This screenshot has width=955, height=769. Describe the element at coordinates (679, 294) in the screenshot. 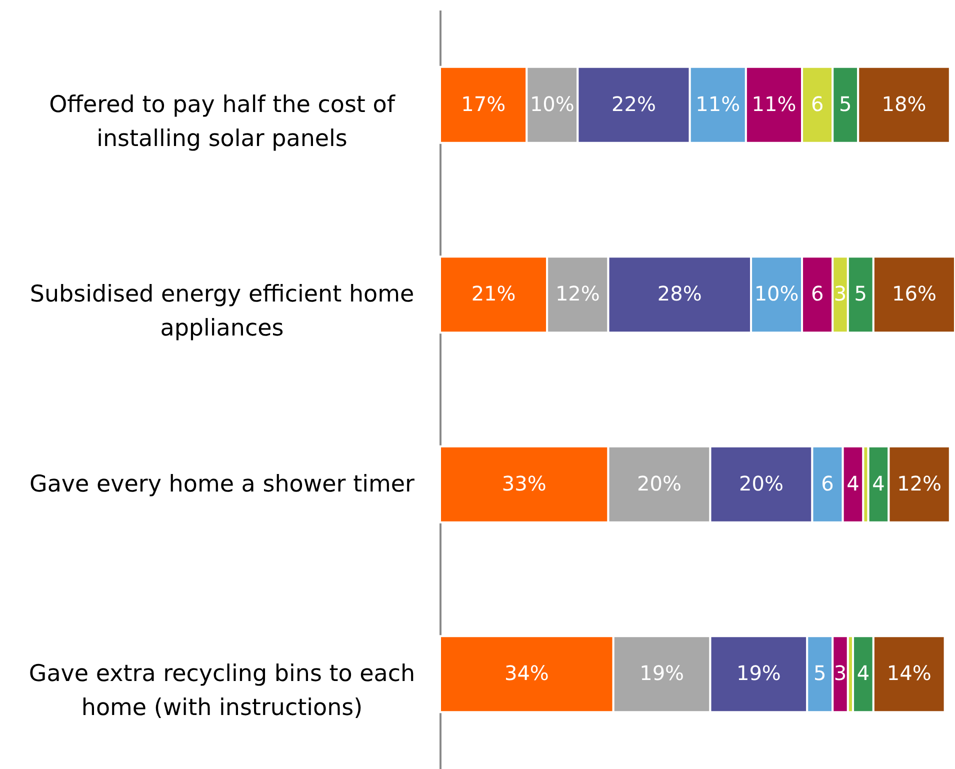

I see `data-label: 28%` at that location.